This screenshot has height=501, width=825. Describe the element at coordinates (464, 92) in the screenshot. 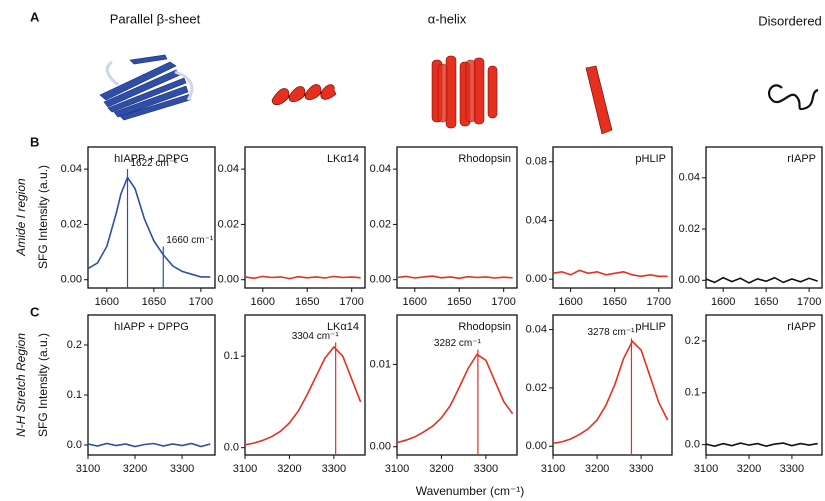

I see `helix-bundle-illustration` at that location.